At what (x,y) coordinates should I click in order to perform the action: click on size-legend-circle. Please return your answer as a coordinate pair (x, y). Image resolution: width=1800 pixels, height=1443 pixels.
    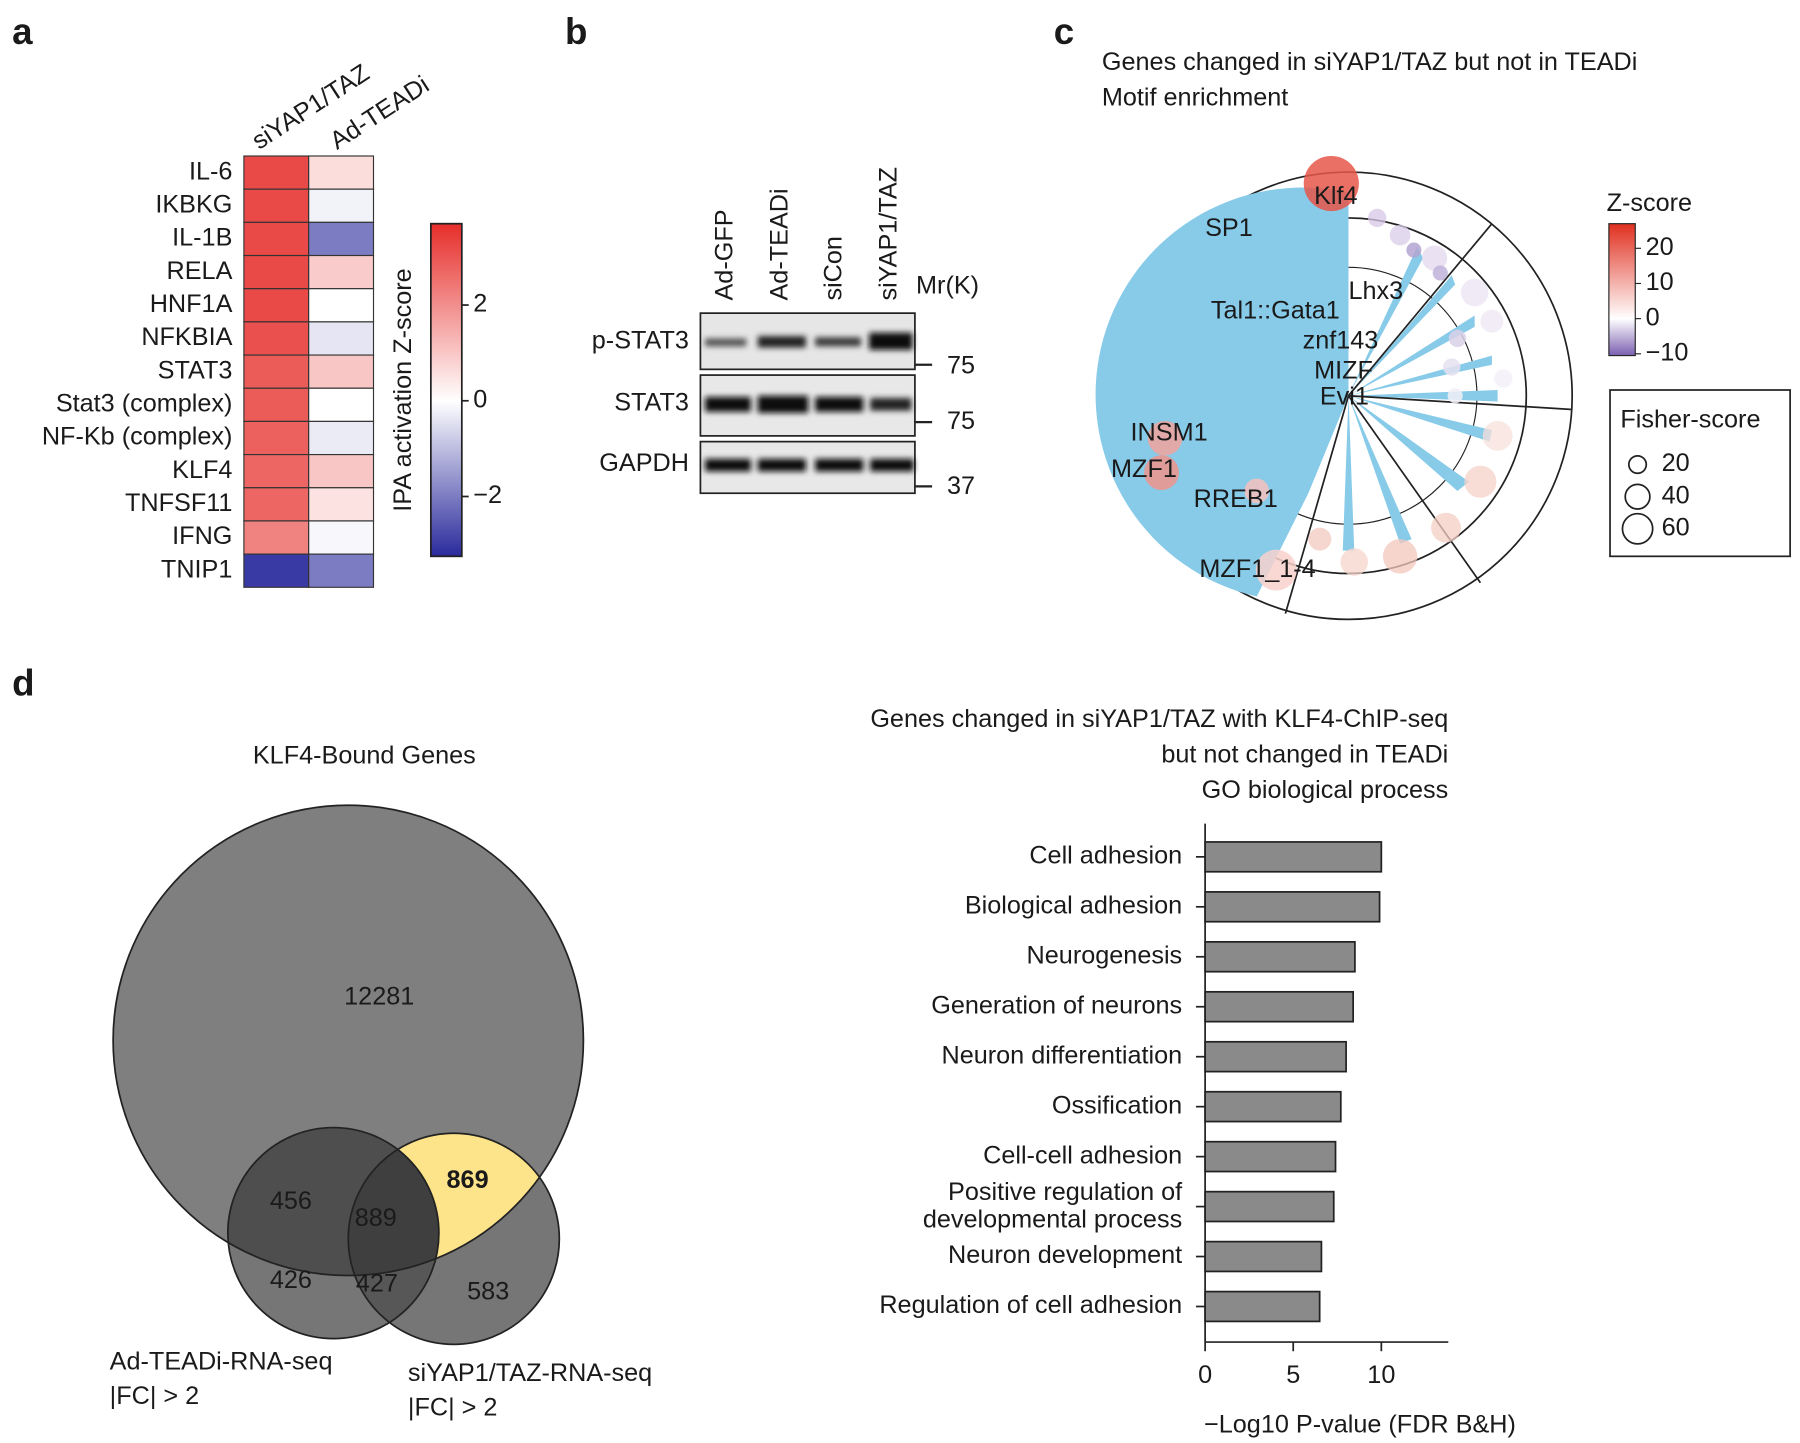
    Looking at the image, I should click on (1637, 528).